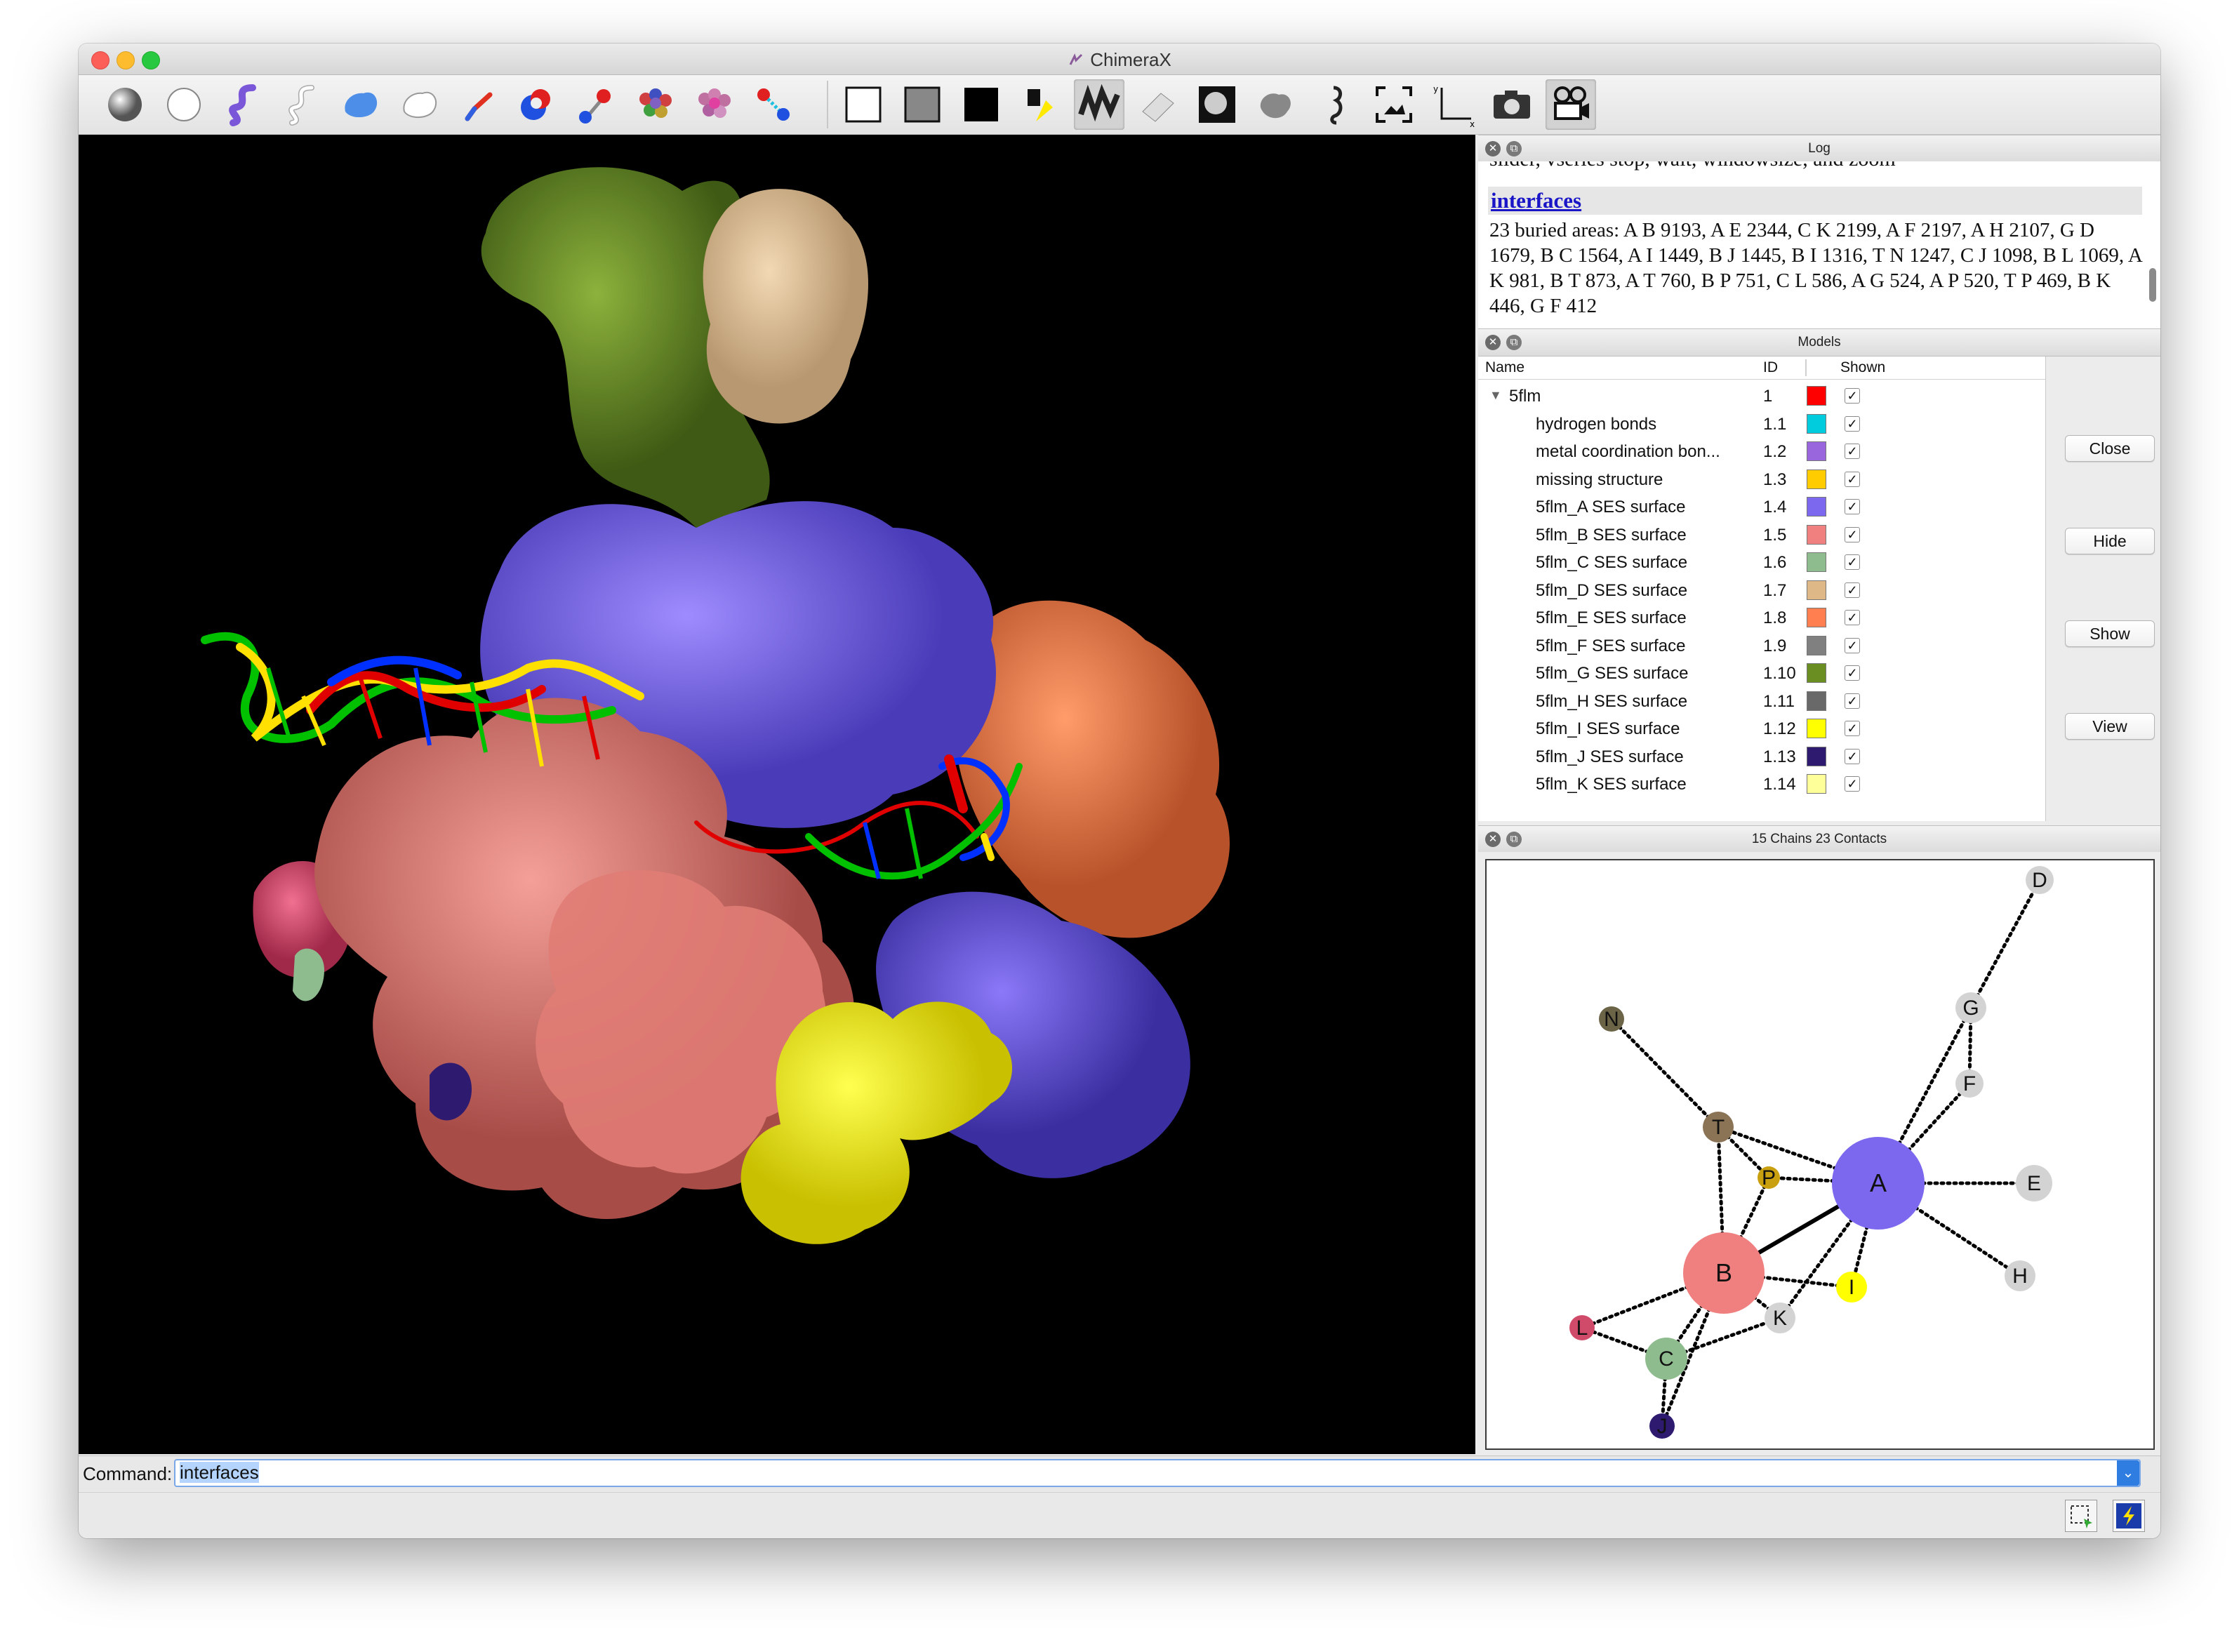  I want to click on movie-icon, so click(1571, 104).